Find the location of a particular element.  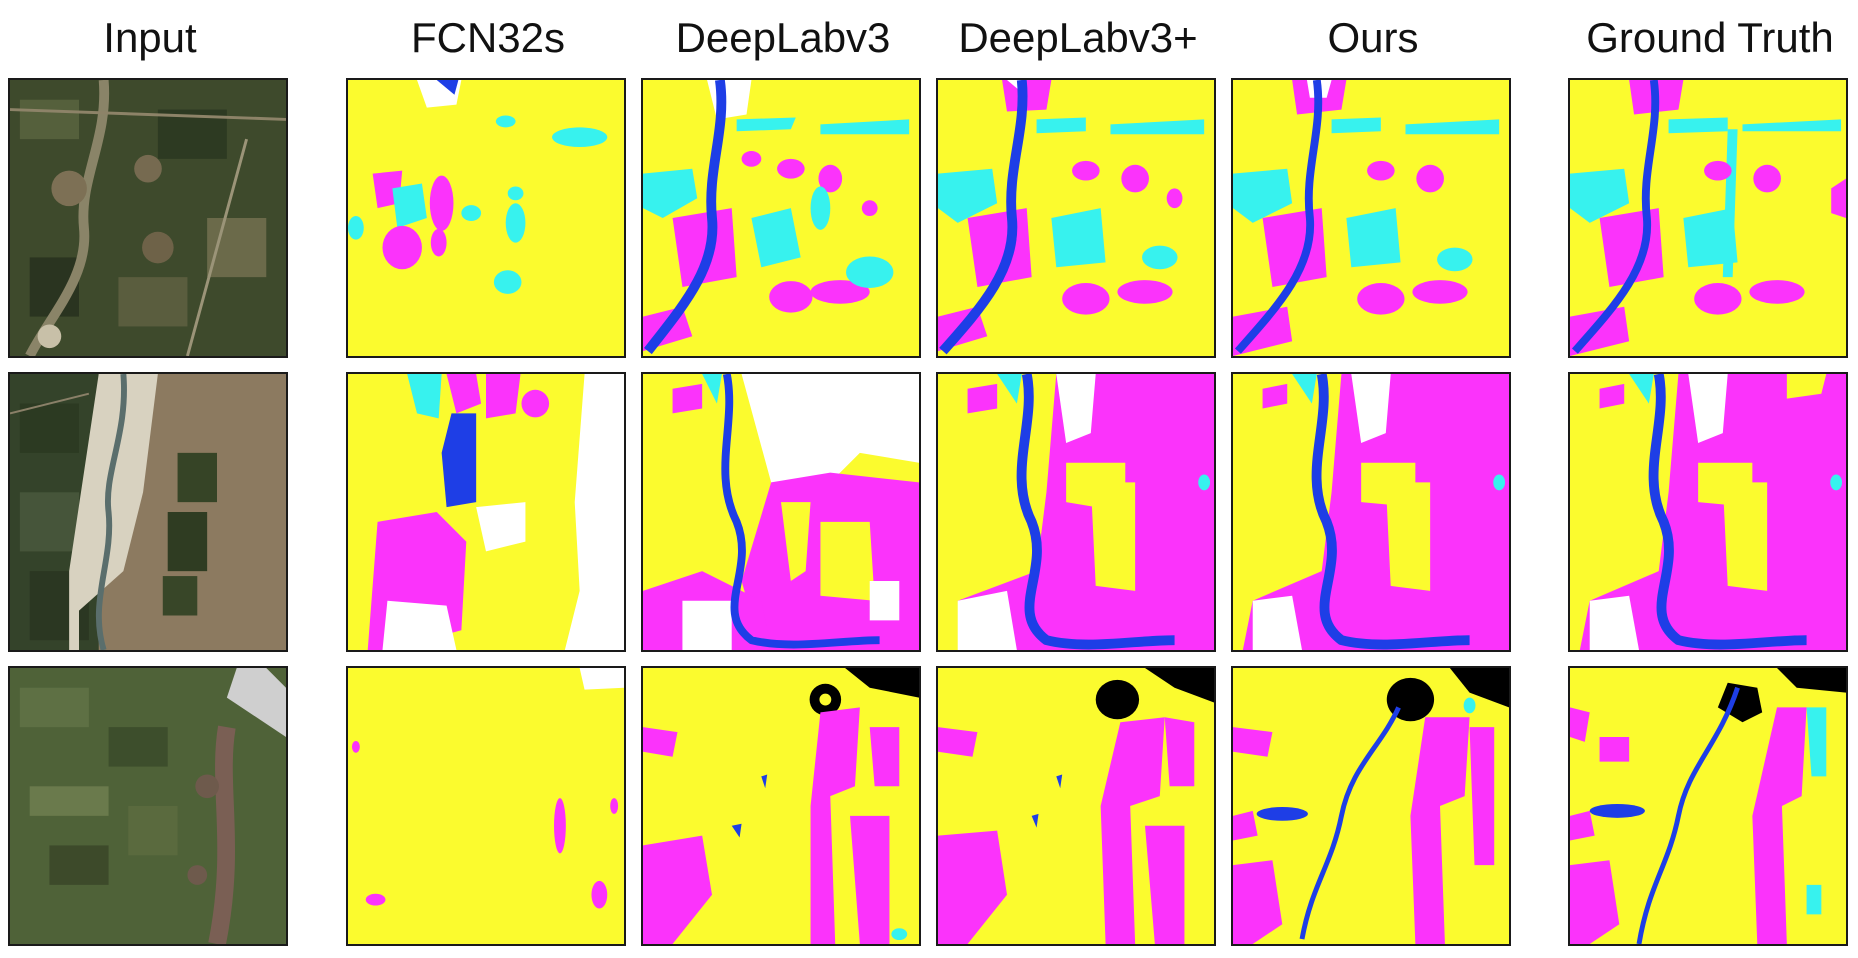

column-title-deeplabv3: DeepLabv3 is located at coordinates (783, 37).